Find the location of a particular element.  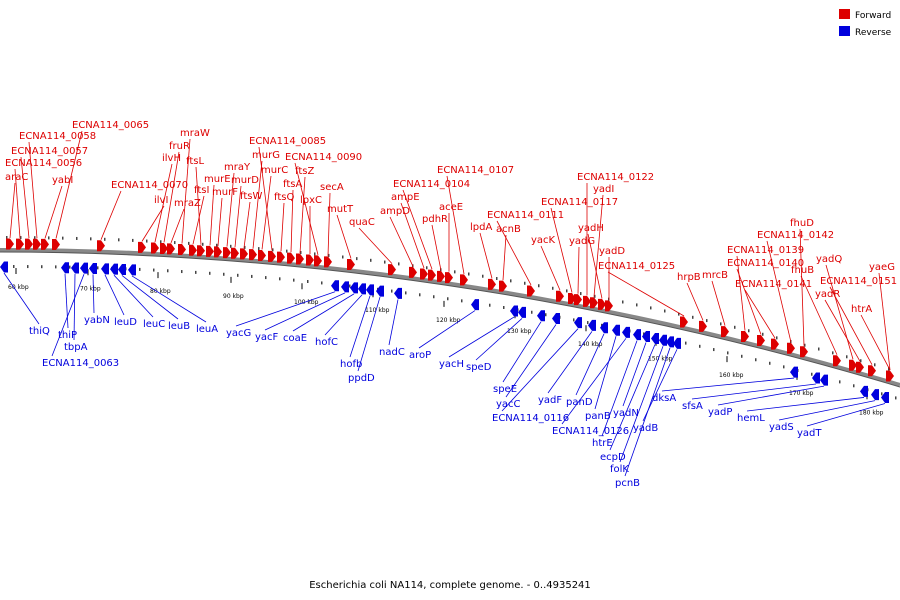

gene-label-sped: speD is located at coordinates (479, 367).